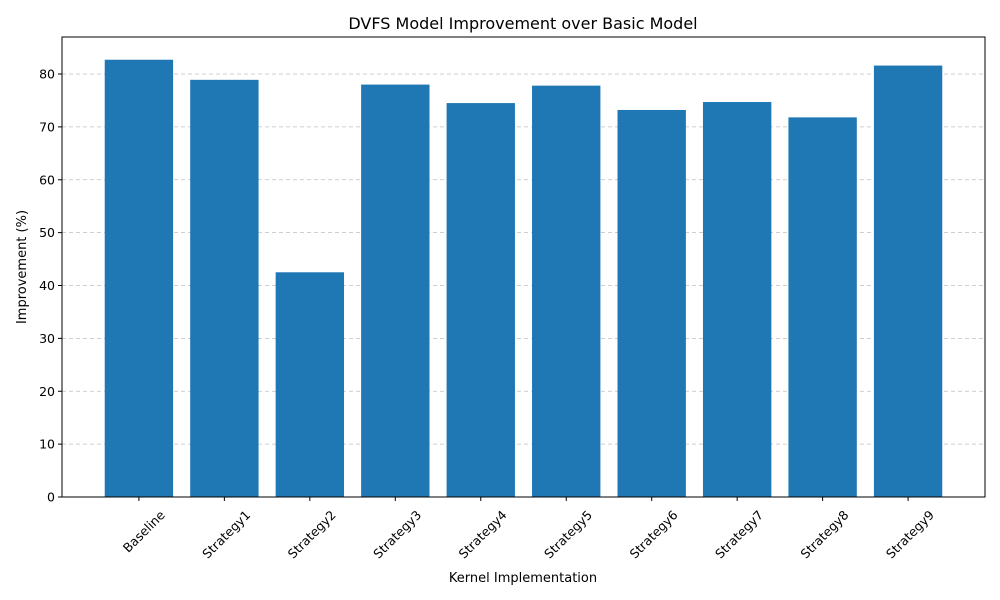 Image resolution: width=1000 pixels, height=600 pixels. Describe the element at coordinates (824, 534) in the screenshot. I see `x-tick-label: Strategy8` at that location.